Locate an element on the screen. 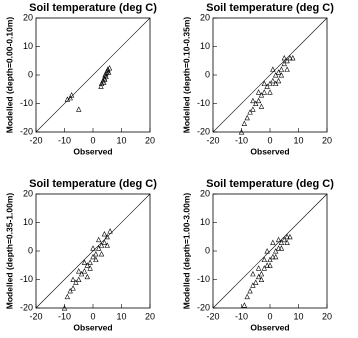  y-axis-label: Modelled (depth=0.10-0.35m) is located at coordinates (186, 75).